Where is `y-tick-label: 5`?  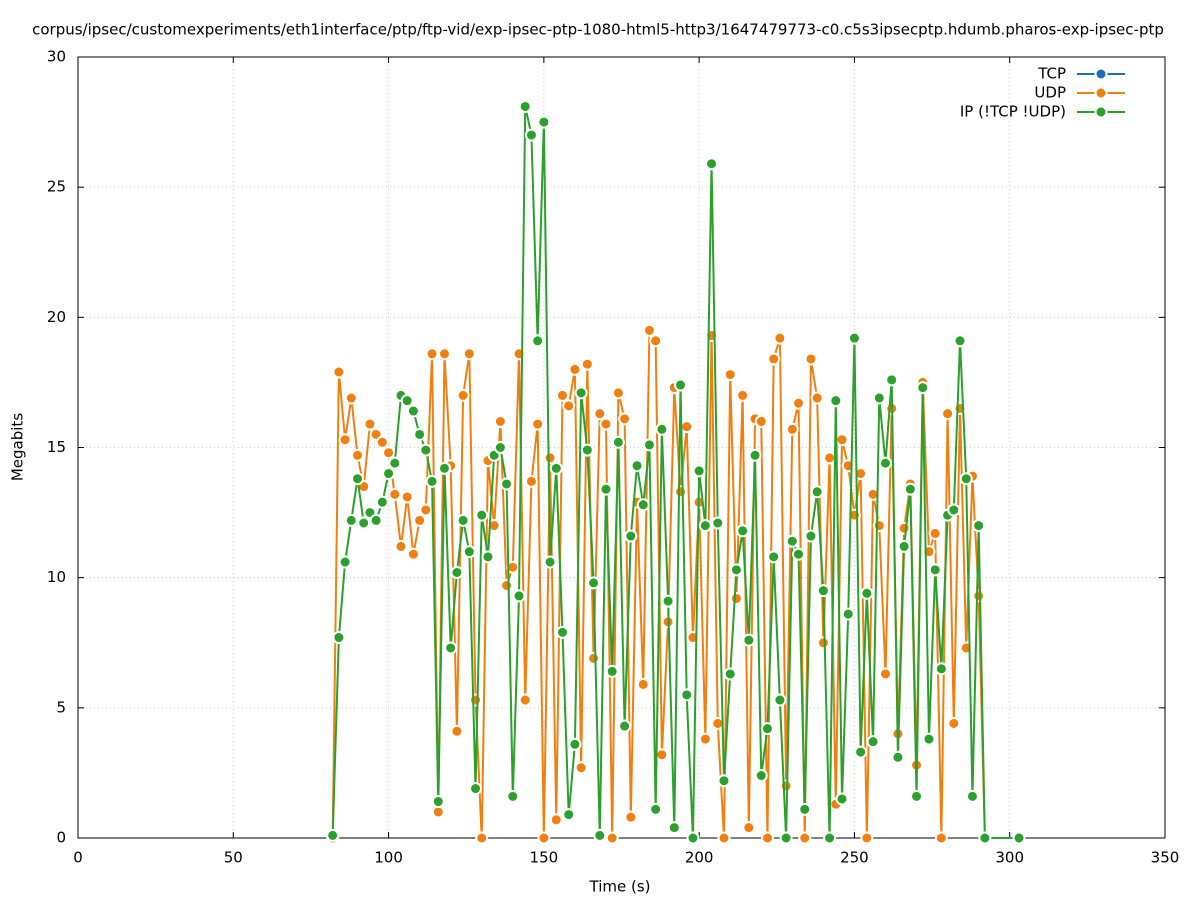 y-tick-label: 5 is located at coordinates (61, 707).